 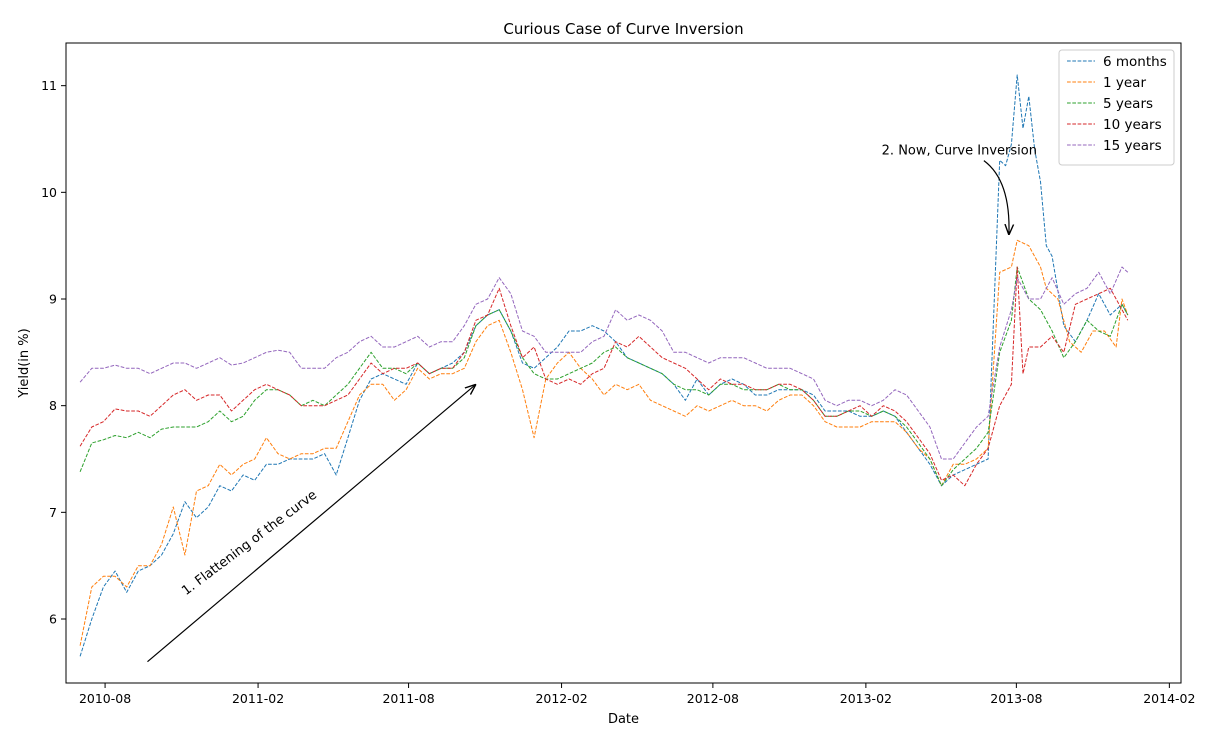 What do you see at coordinates (49, 192) in the screenshot?
I see `y-tick-label: 10` at bounding box center [49, 192].